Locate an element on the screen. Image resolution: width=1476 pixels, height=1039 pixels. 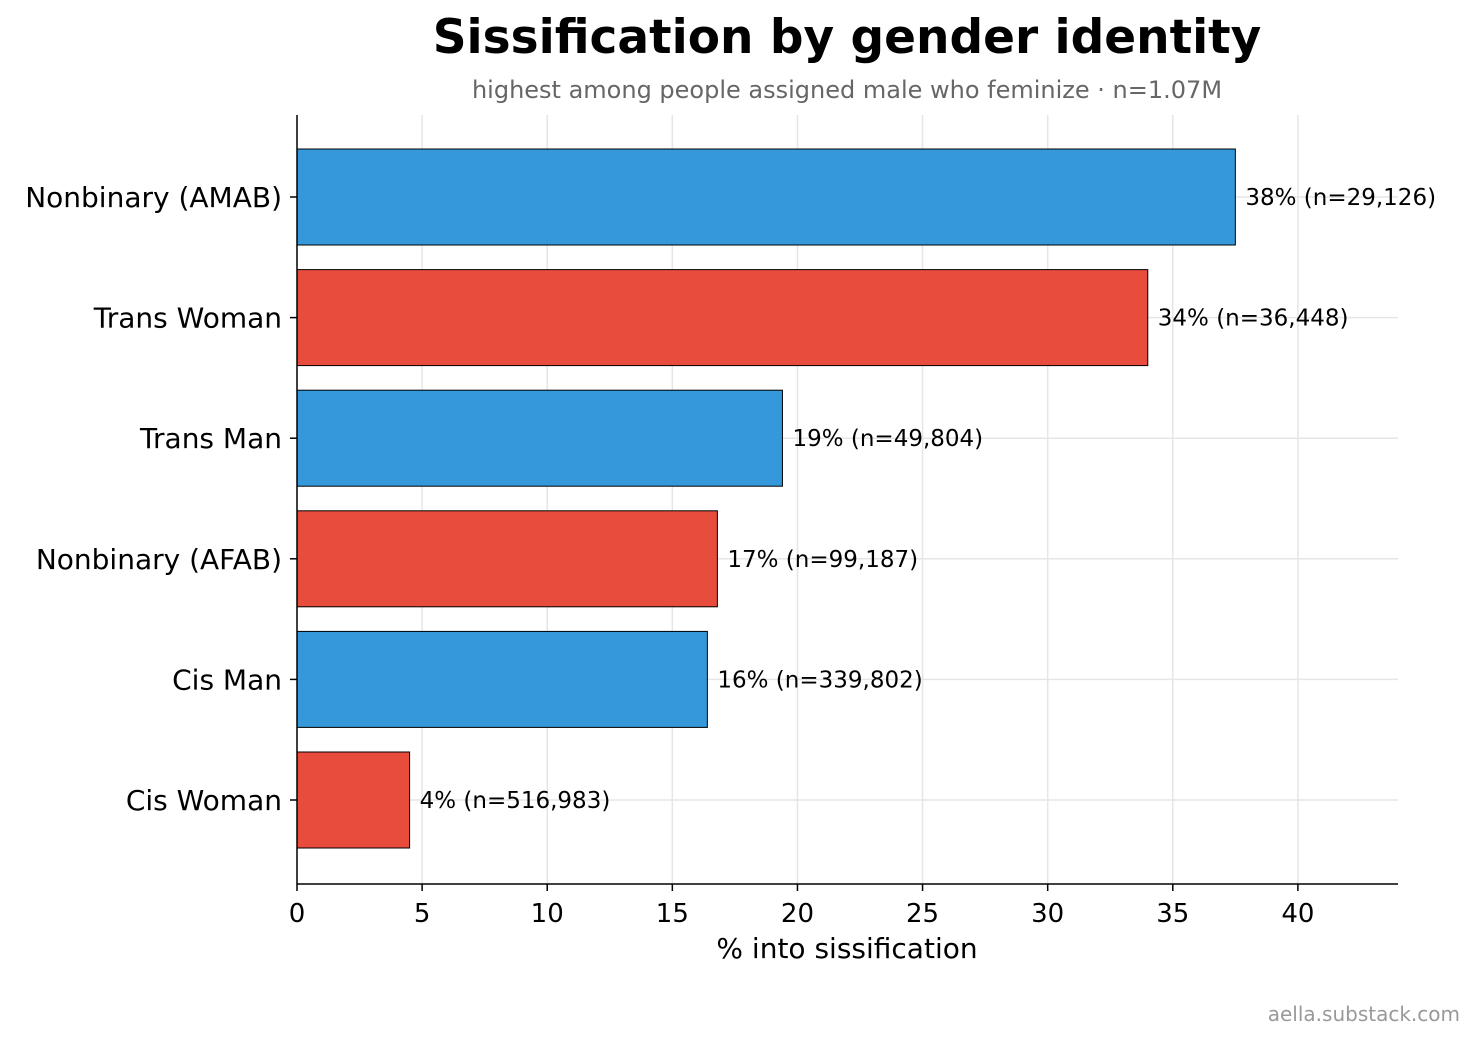
x-tick-label: 10 is located at coordinates (547, 914).